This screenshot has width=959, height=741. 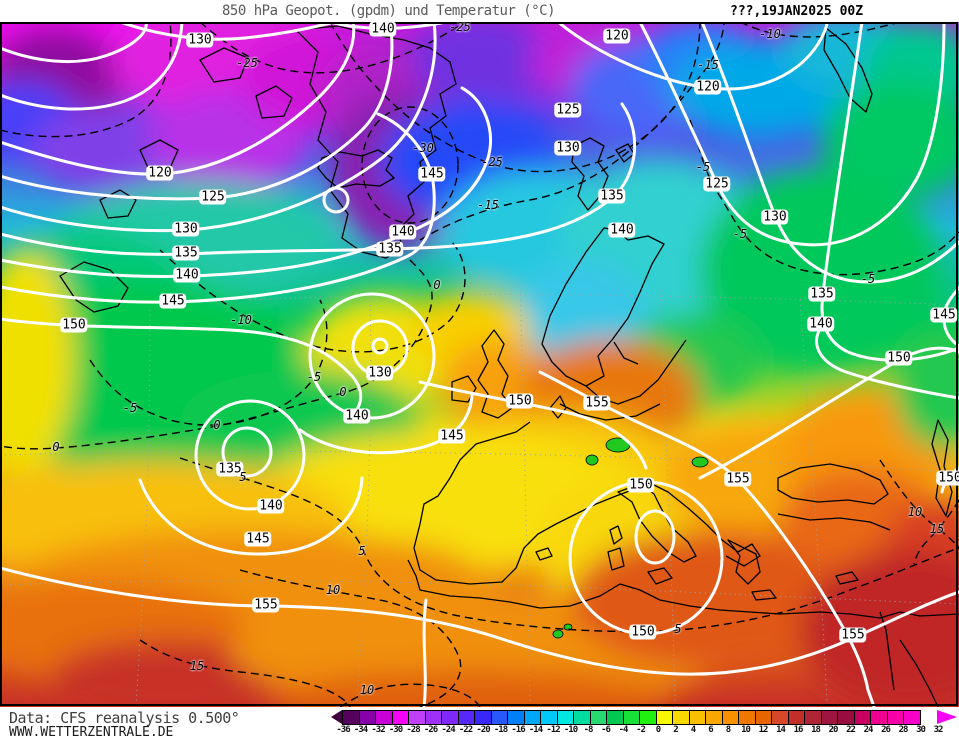 What do you see at coordinates (816, 730) in the screenshot?
I see `colorbar-tick-label: 18` at bounding box center [816, 730].